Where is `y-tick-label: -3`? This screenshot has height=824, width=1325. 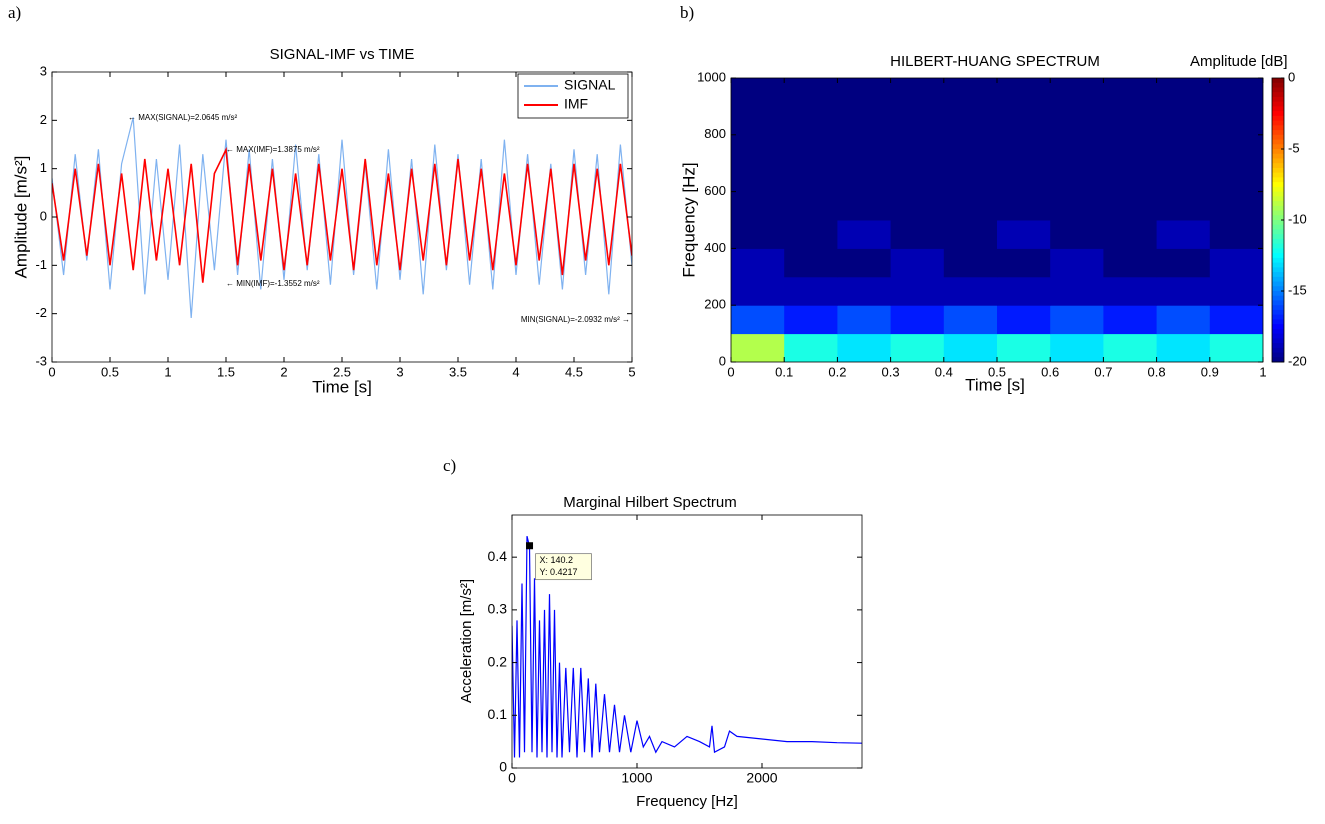 y-tick-label: -3 is located at coordinates (41, 360).